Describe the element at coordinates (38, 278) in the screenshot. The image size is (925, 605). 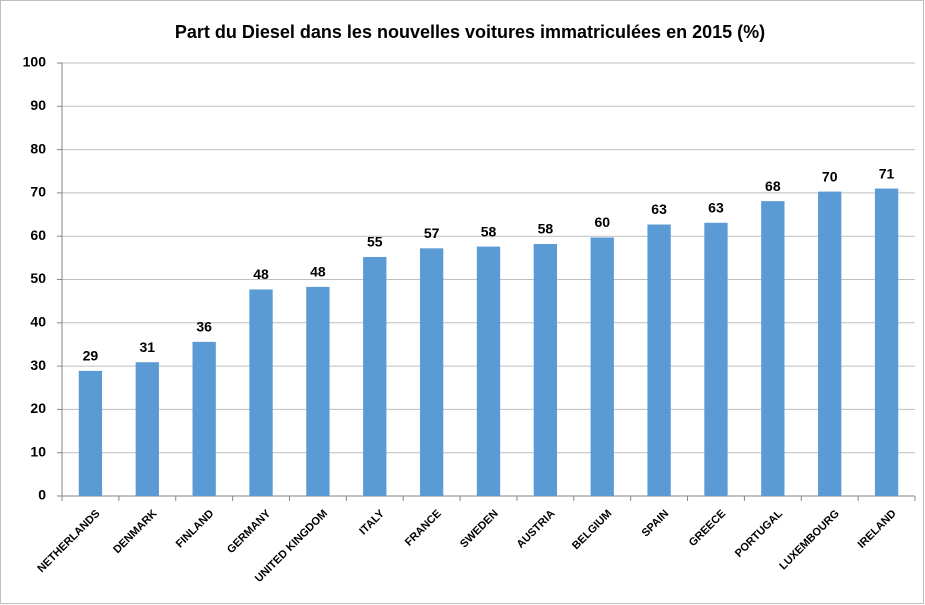
I see `y-tick-label: 50` at that location.